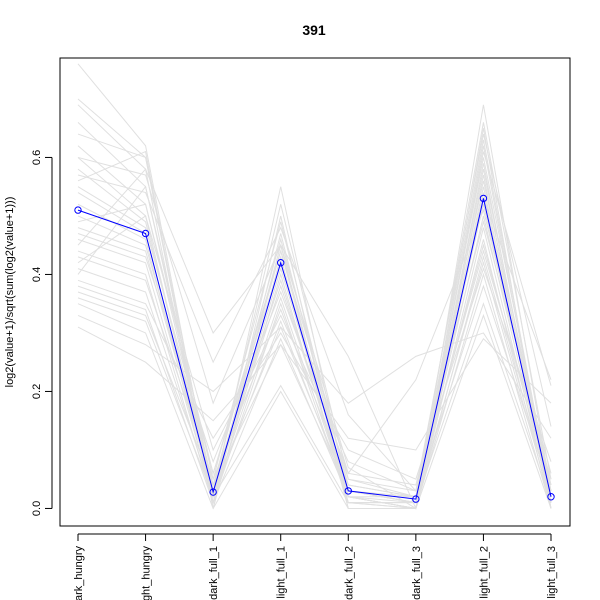 Image resolution: width=600 pixels, height=600 pixels. Describe the element at coordinates (37, 157) in the screenshot. I see `y-tick-label: 0.6` at that location.